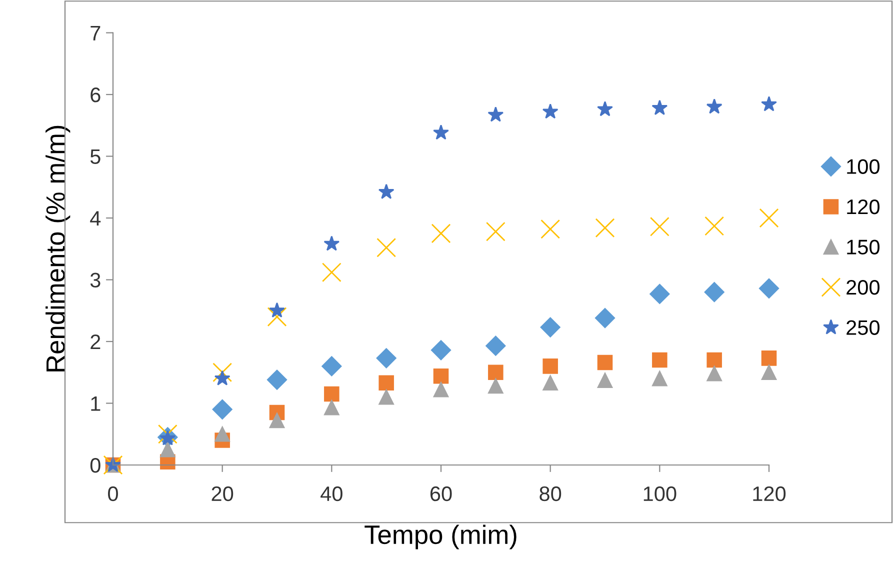 The width and height of the screenshot is (893, 565). What do you see at coordinates (331, 494) in the screenshot?
I see `x-tick-label: 40` at bounding box center [331, 494].